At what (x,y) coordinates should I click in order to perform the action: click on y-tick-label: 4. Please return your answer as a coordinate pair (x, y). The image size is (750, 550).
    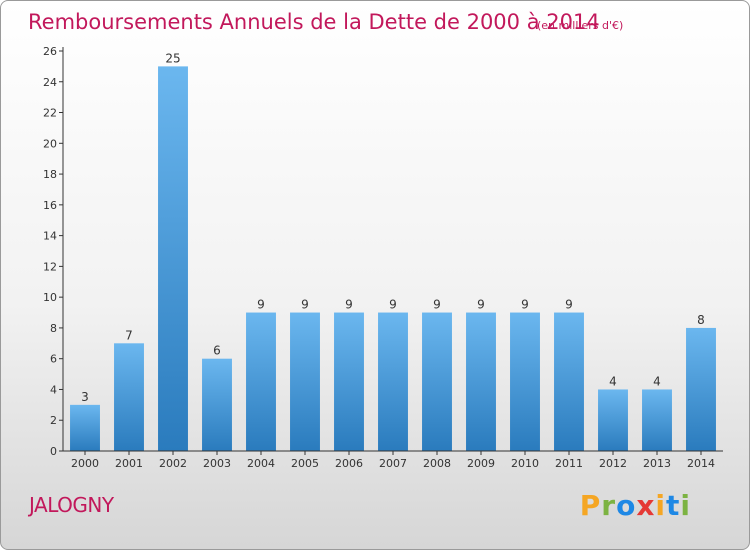
    Looking at the image, I should click on (53, 389).